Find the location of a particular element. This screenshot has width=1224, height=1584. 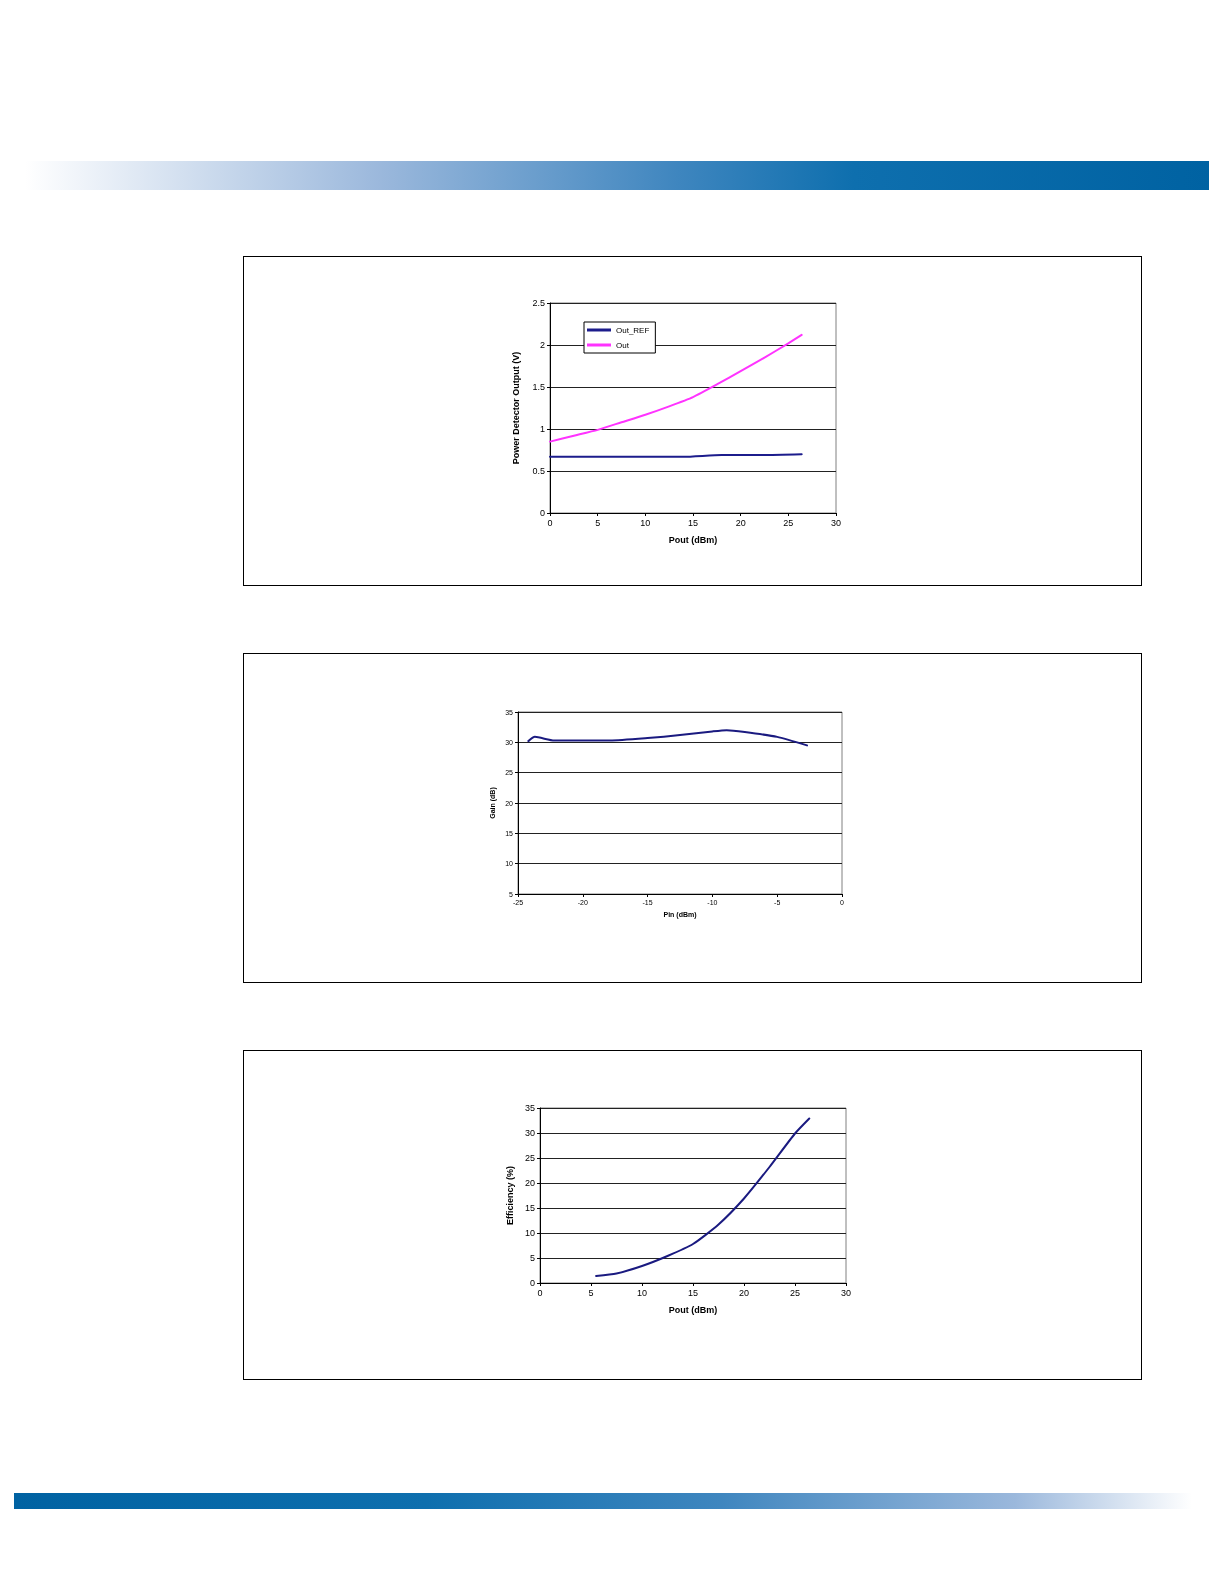

y-tick-label: 1 is located at coordinates (542, 429).